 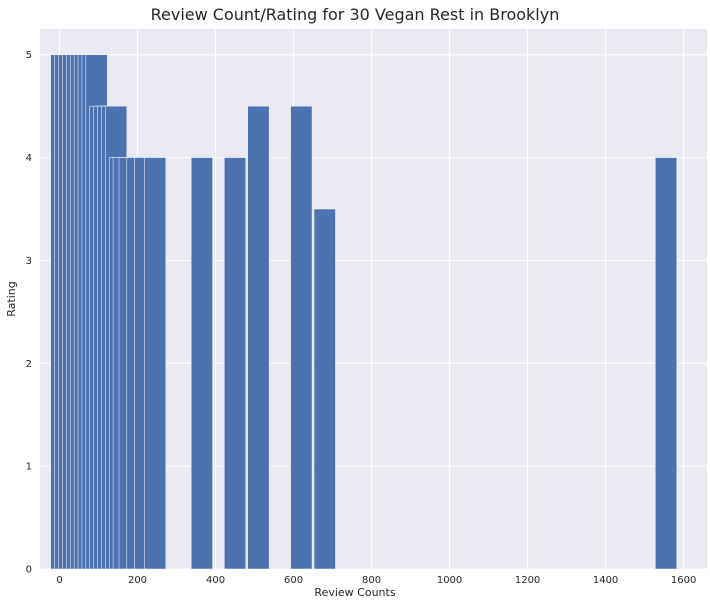 I want to click on x-tick-label: 1000, so click(x=449, y=580).